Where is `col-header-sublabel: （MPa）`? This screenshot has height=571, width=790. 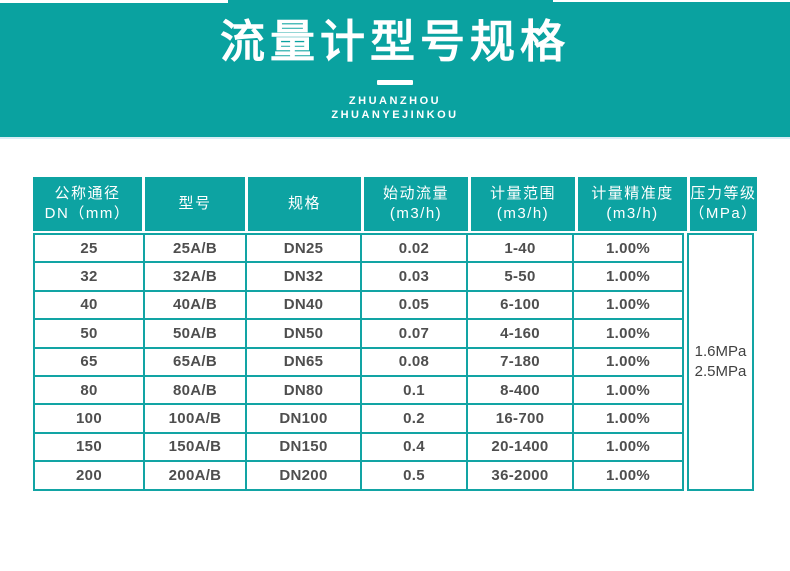 col-header-sublabel: （MPa） is located at coordinates (723, 213).